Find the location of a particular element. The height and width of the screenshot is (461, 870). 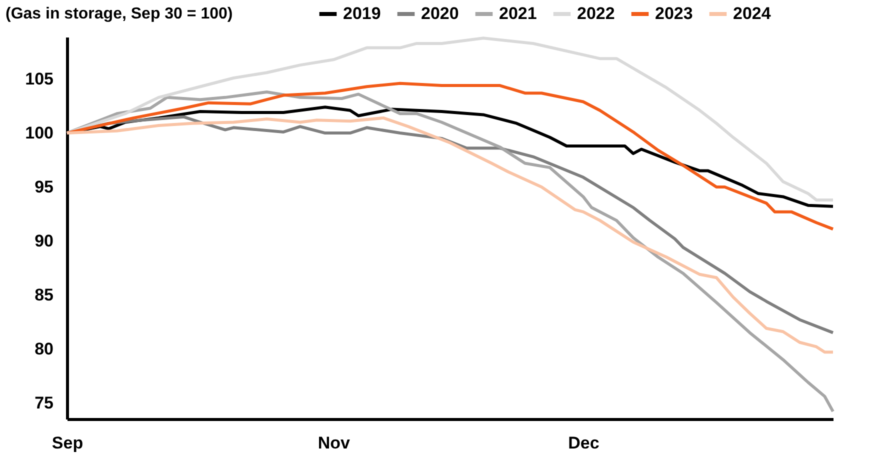

x-tick-label: Sep is located at coordinates (68, 443).